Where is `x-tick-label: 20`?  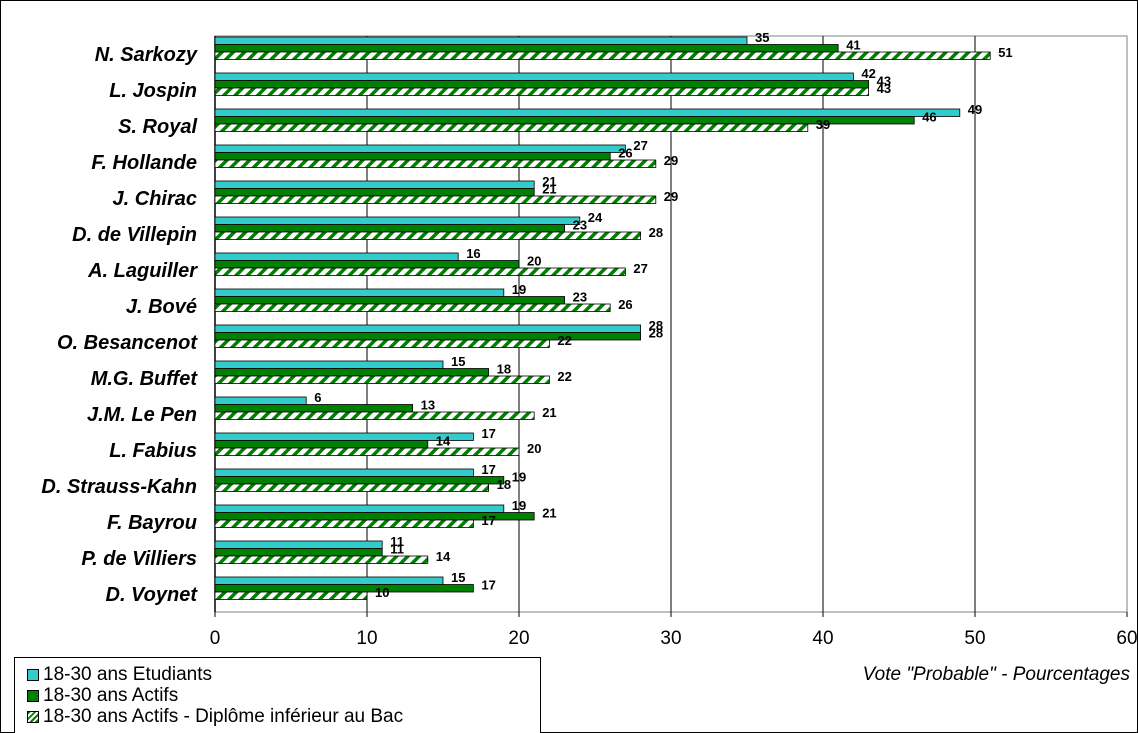 x-tick-label: 20 is located at coordinates (518, 638).